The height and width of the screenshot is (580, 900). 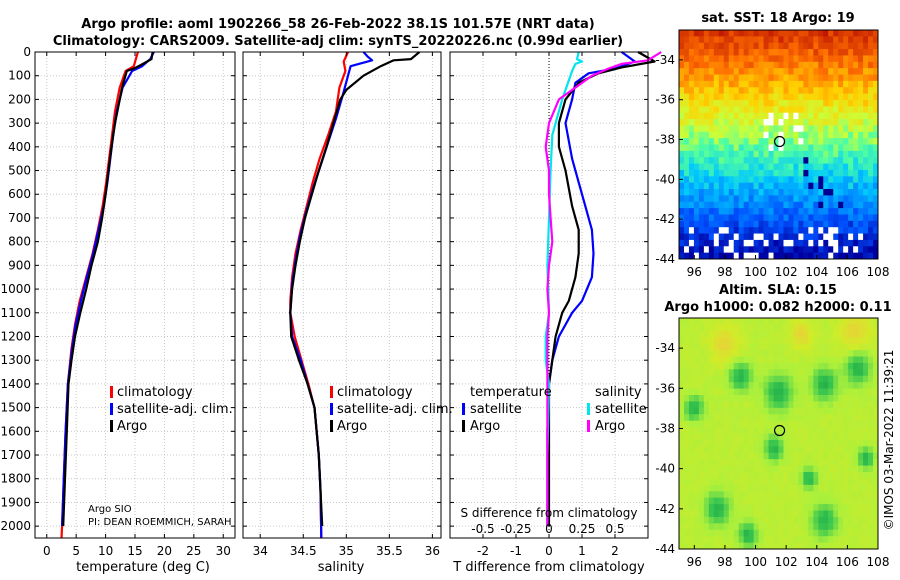 I want to click on sal-legend-satellite: satellite-adj. clim., so click(x=395, y=409).